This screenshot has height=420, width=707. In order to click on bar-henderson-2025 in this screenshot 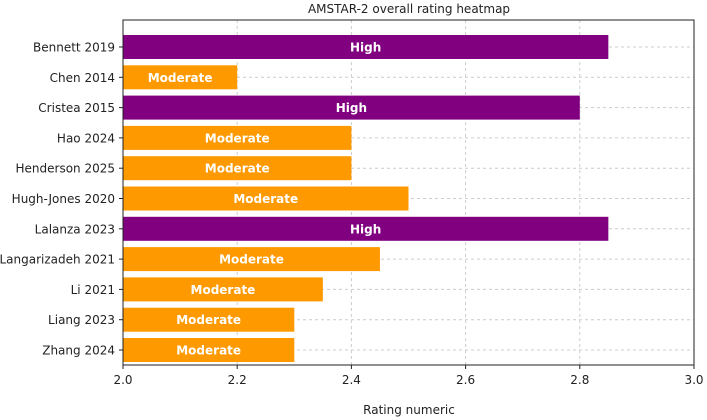, I will do `click(237, 168)`.